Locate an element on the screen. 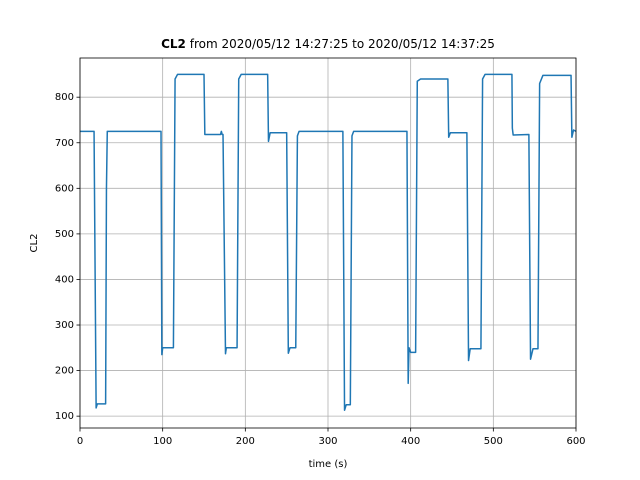 The image size is (640, 480). x-tick-label: 500 is located at coordinates (493, 441).